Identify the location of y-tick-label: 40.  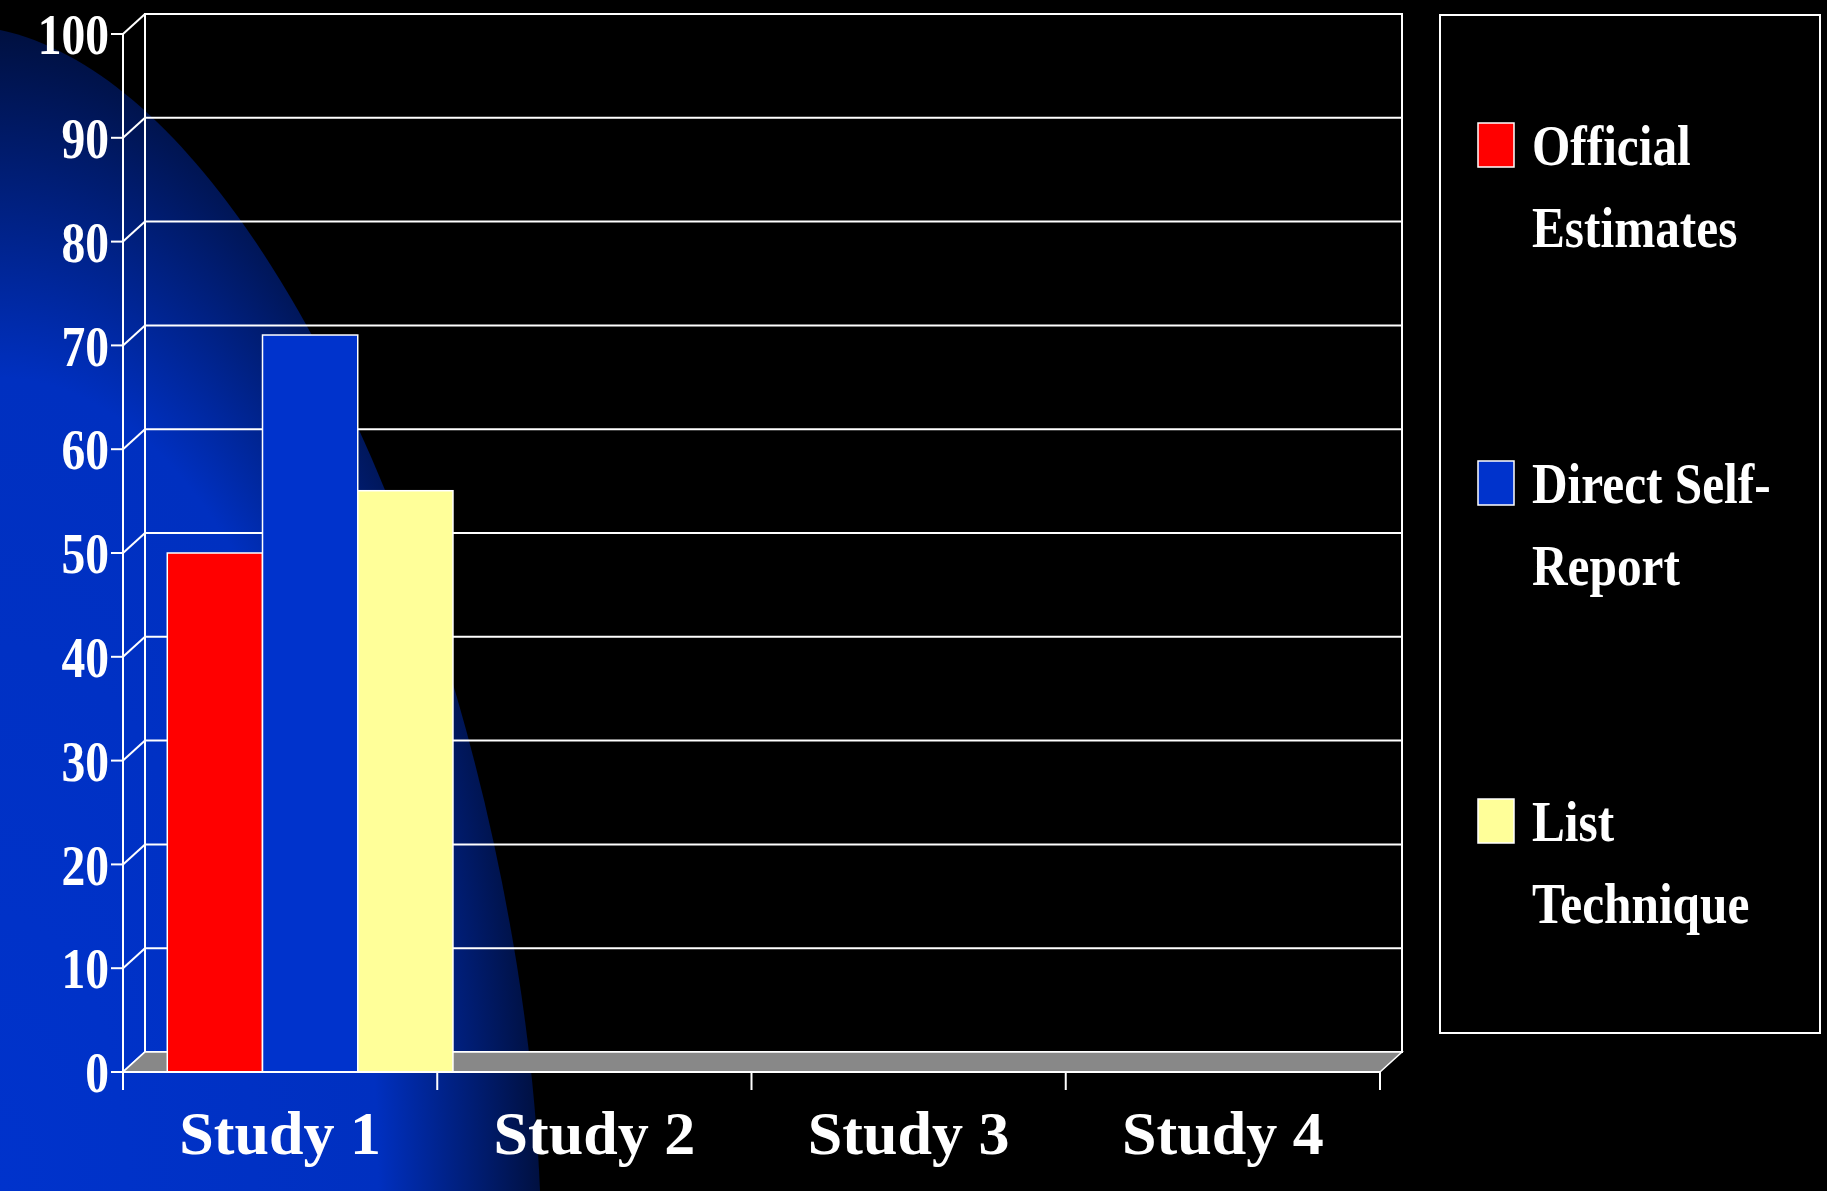
(85, 657).